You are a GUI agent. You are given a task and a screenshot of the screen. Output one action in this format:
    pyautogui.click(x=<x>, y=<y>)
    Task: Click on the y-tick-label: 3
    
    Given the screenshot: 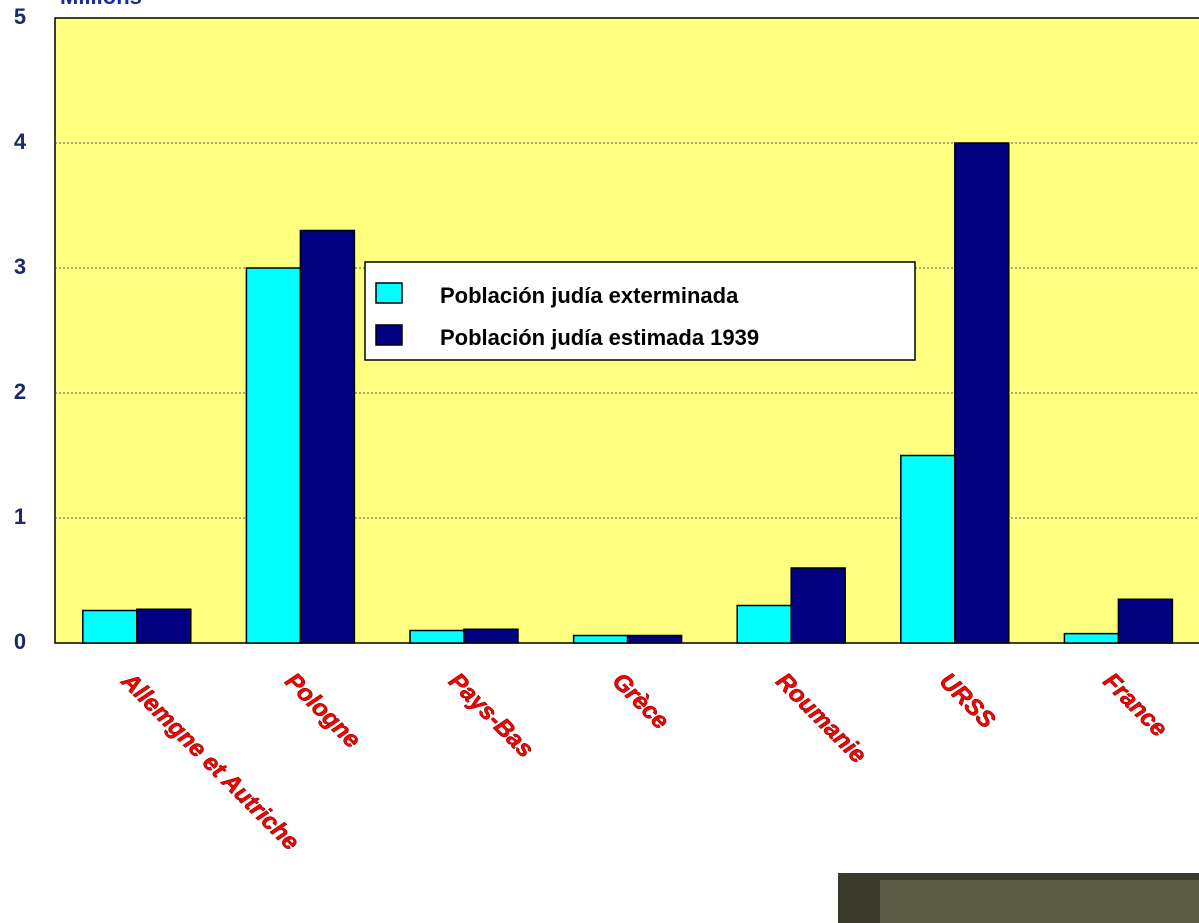 What is the action you would take?
    pyautogui.click(x=20, y=266)
    